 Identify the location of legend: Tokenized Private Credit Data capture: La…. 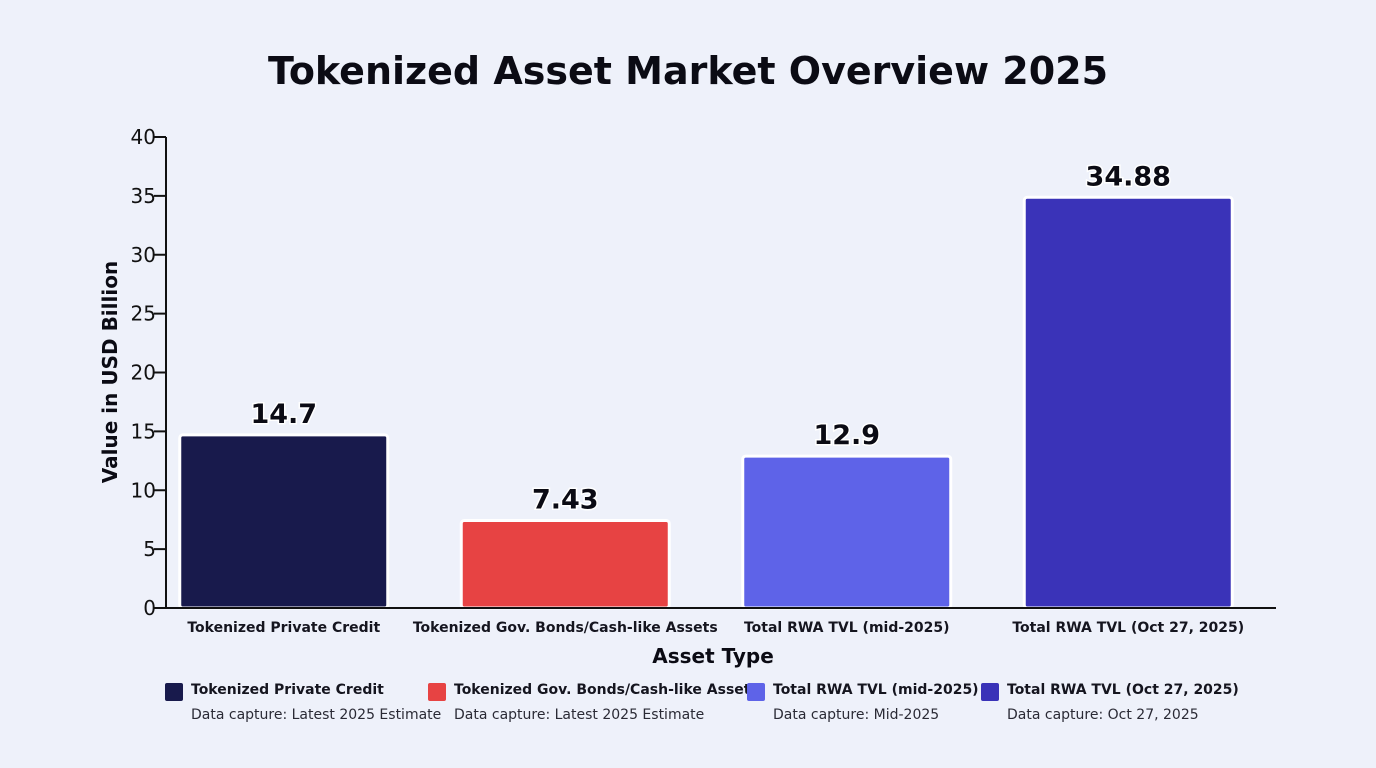
(688, 710).